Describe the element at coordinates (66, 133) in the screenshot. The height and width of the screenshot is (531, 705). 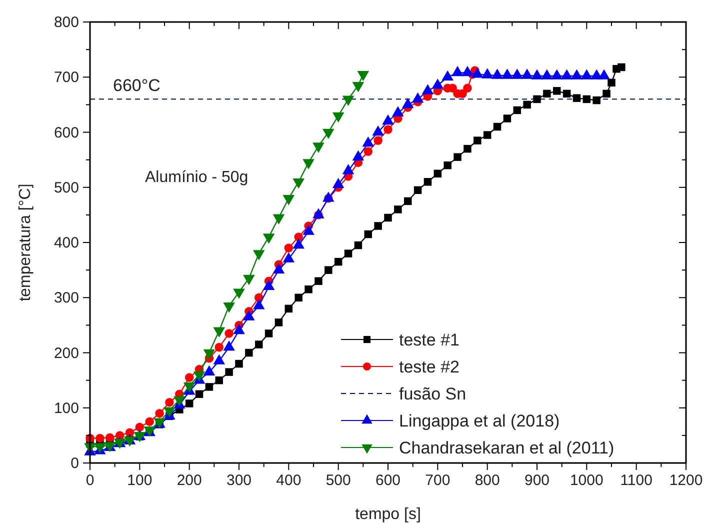
I see `y-tick-label: 600` at that location.